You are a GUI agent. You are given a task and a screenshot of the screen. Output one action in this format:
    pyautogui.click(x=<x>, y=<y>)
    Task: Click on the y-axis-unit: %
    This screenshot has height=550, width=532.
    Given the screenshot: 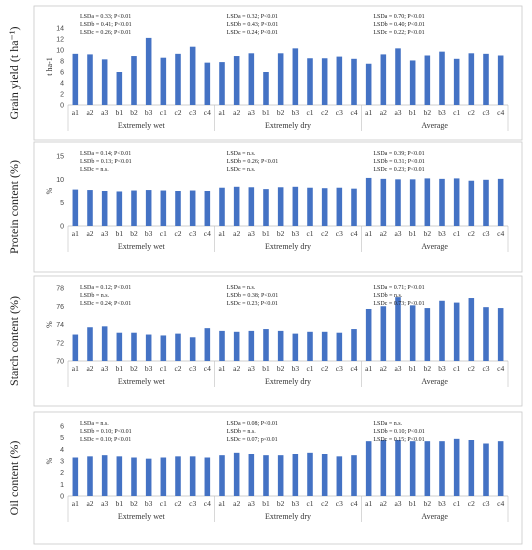 What is the action you would take?
    pyautogui.click(x=49, y=190)
    